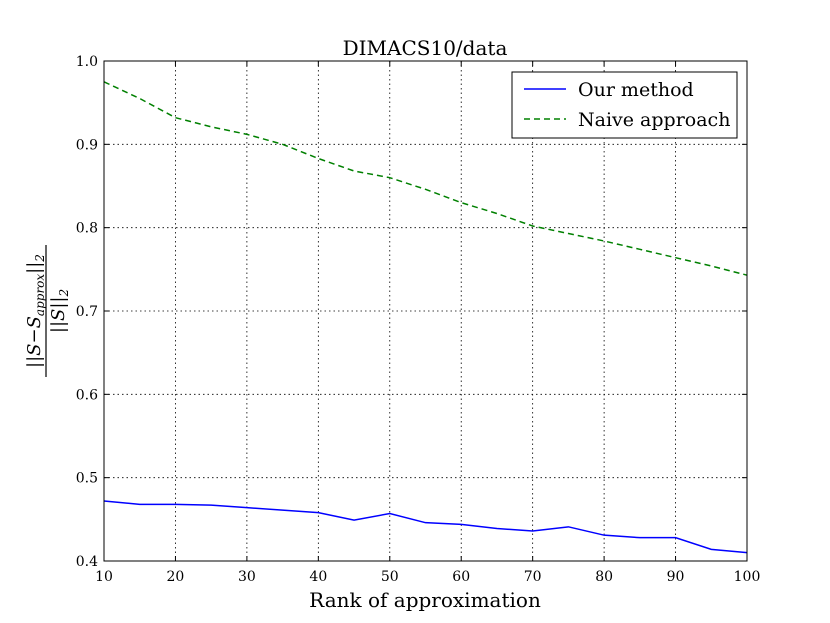 This screenshot has width=830, height=623. Describe the element at coordinates (318, 577) in the screenshot. I see `x-tick-label: 40` at that location.